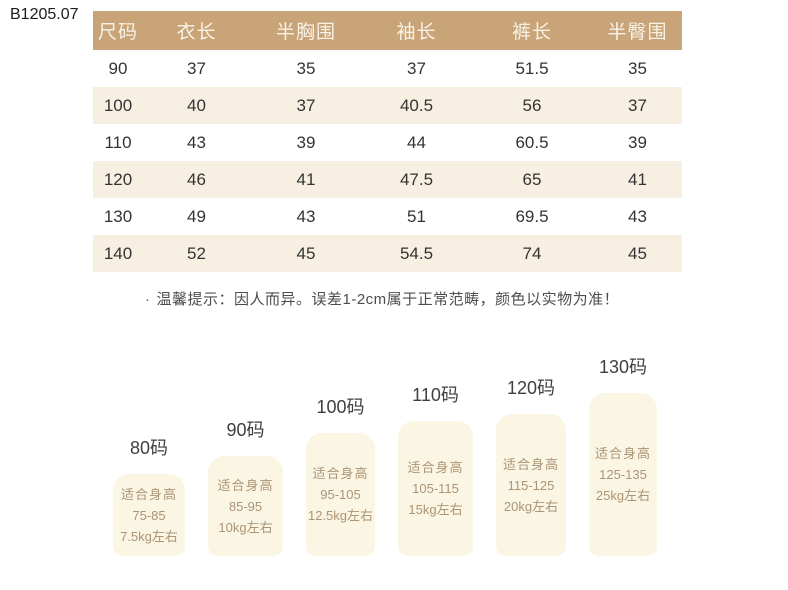 This screenshot has width=788, height=590. Describe the element at coordinates (387, 216) in the screenshot. I see `table-row: 130 49 43 51 69.5 43` at that location.